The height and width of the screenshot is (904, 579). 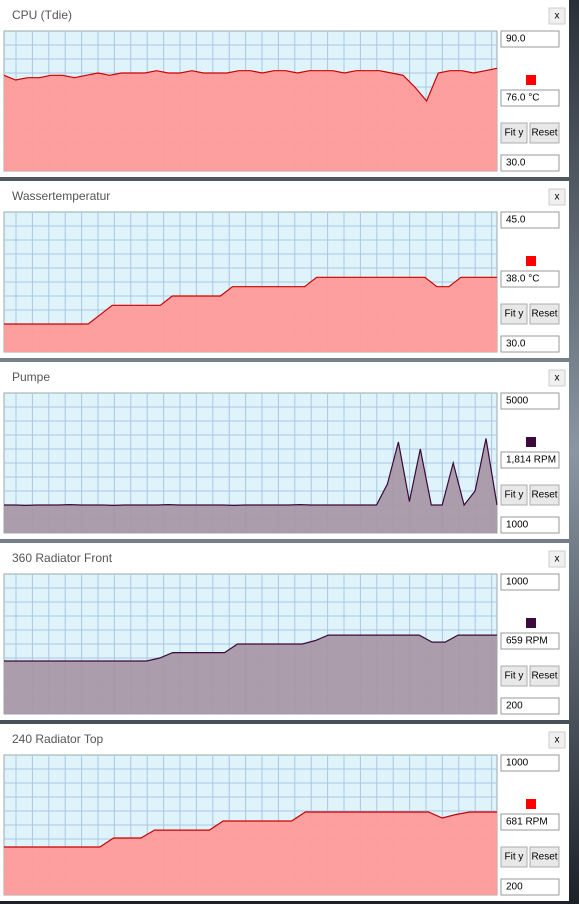 What do you see at coordinates (58, 739) in the screenshot?
I see `panel-title: 240 Radiator Top` at bounding box center [58, 739].